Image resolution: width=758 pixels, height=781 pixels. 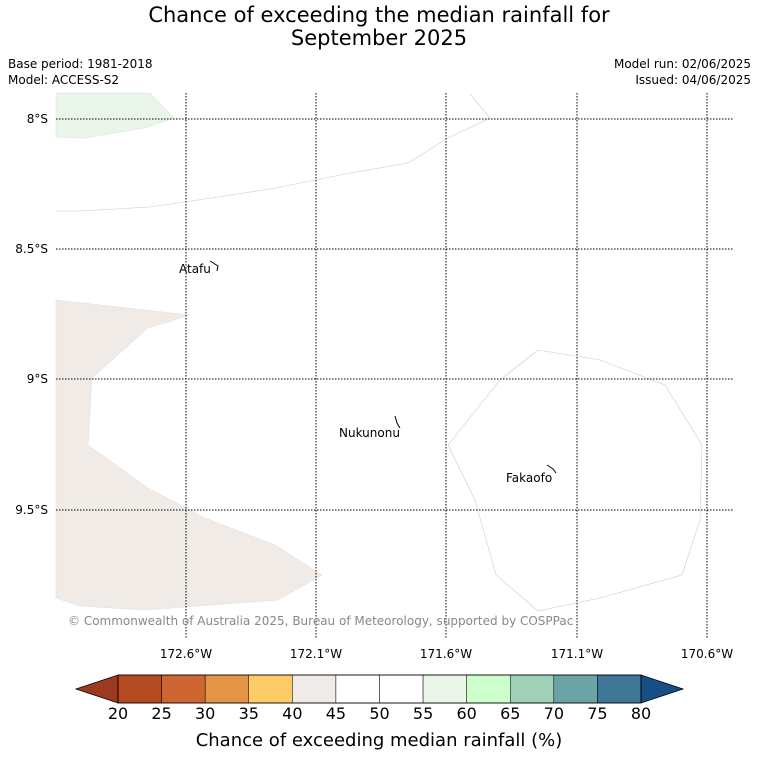 What do you see at coordinates (161, 713) in the screenshot?
I see `colorbar-tick-label: 25` at bounding box center [161, 713].